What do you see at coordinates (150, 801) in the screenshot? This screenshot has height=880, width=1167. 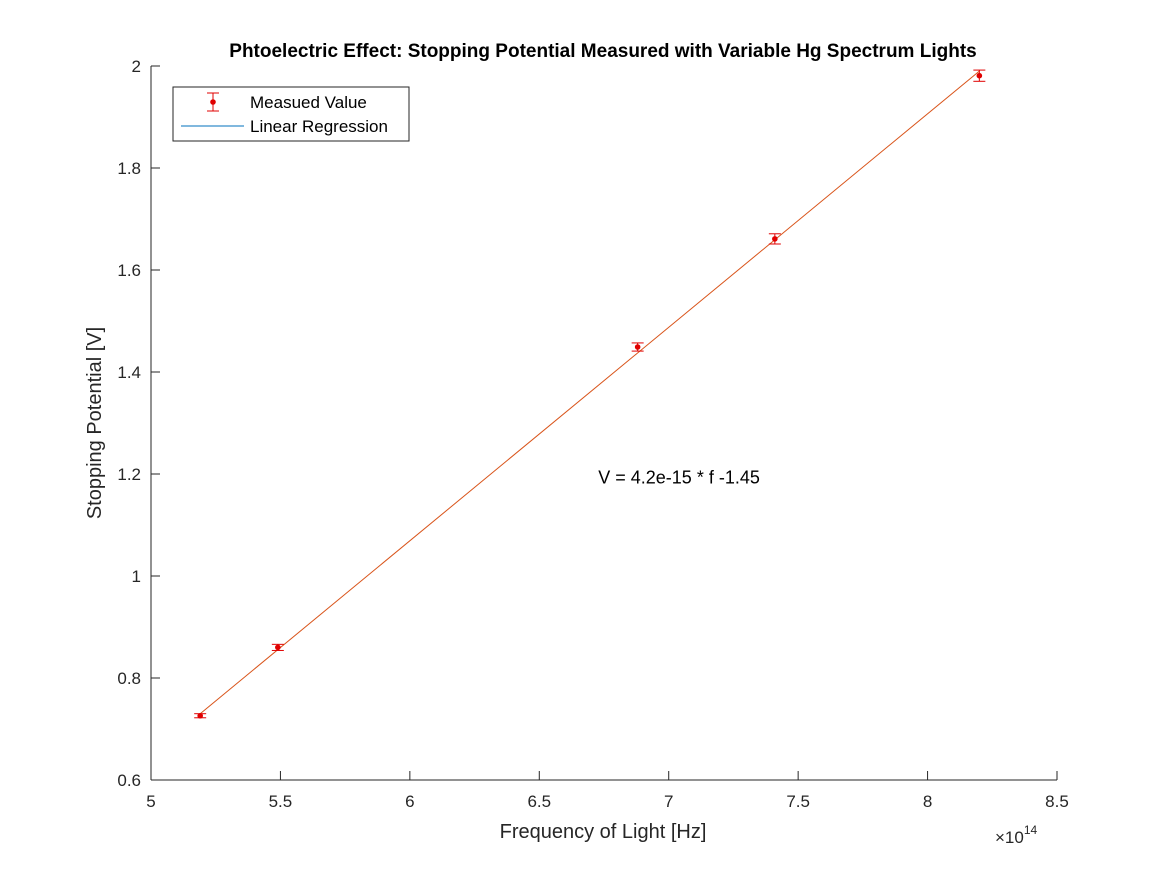 I see `x-tick-label: 5` at bounding box center [150, 801].